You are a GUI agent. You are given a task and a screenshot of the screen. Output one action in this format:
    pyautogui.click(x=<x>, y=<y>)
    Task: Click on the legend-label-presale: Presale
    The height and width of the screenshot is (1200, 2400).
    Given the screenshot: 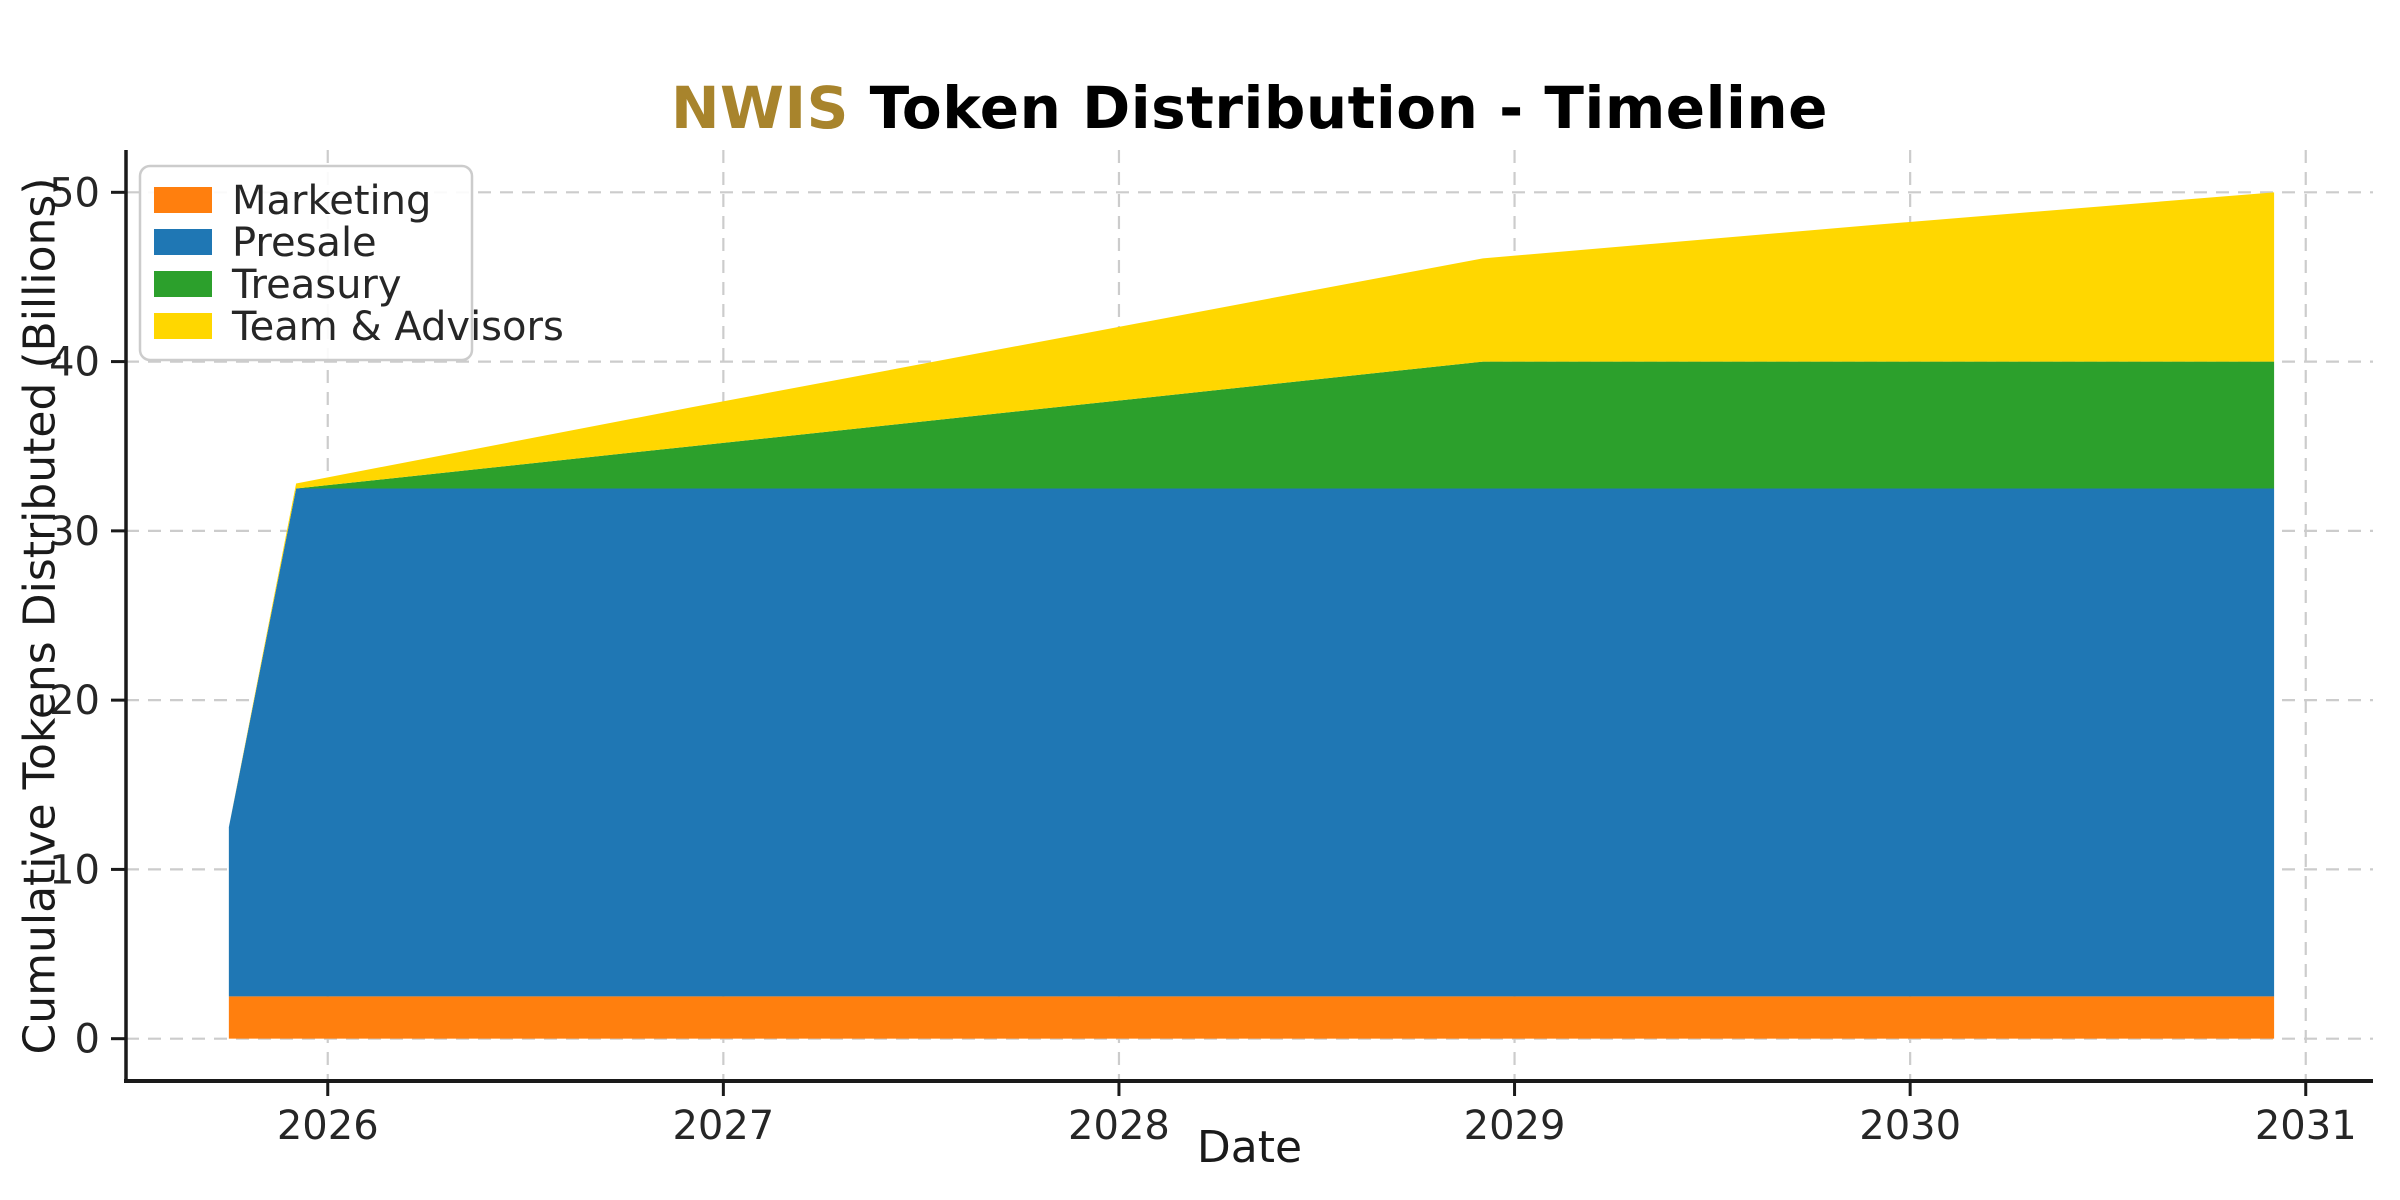 What is the action you would take?
    pyautogui.click(x=304, y=243)
    